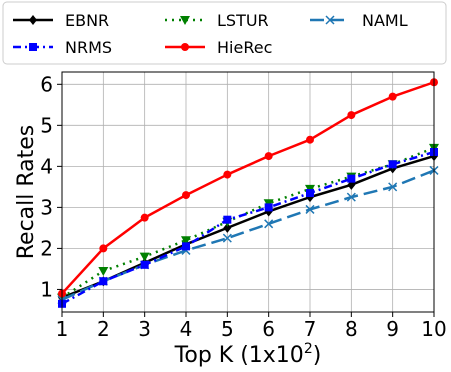 The image size is (451, 372). What do you see at coordinates (243, 20) in the screenshot?
I see `legend-label-lstur: LSTUR` at bounding box center [243, 20].